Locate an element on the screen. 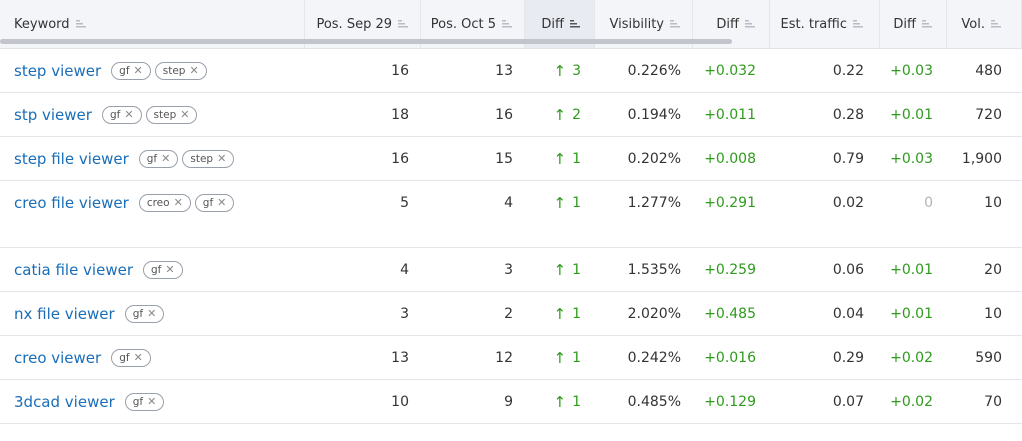 The width and height of the screenshot is (1022, 441). pos-sep29-cell: 5 is located at coordinates (363, 202).